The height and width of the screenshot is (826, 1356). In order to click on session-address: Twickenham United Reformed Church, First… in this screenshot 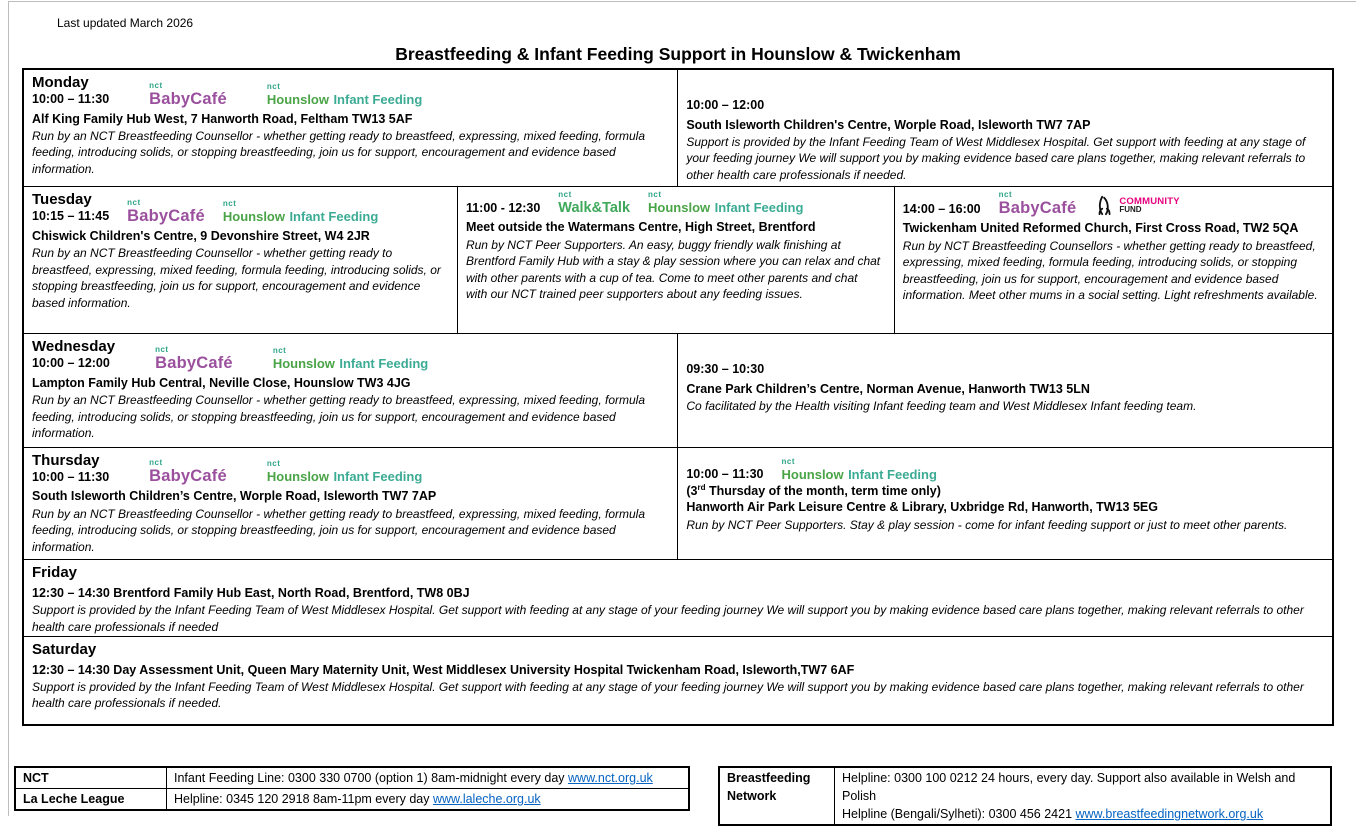, I will do `click(1100, 228)`.